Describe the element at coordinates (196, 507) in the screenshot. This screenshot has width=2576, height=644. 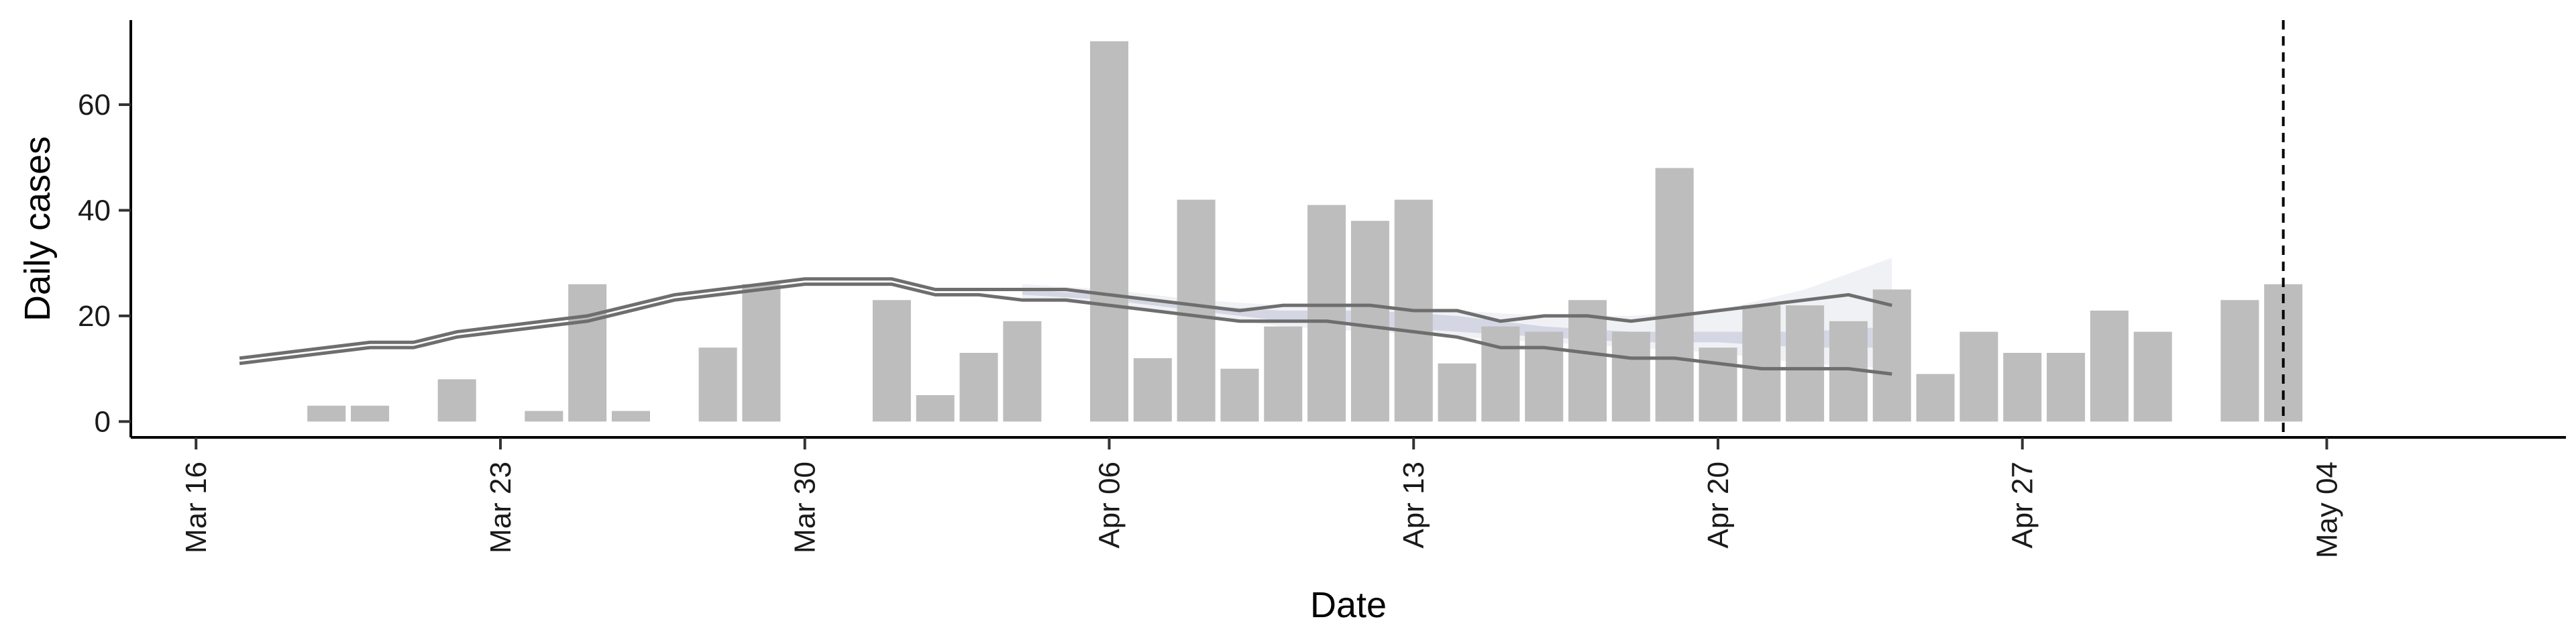
I see `x-tick-label: Mar 16` at that location.